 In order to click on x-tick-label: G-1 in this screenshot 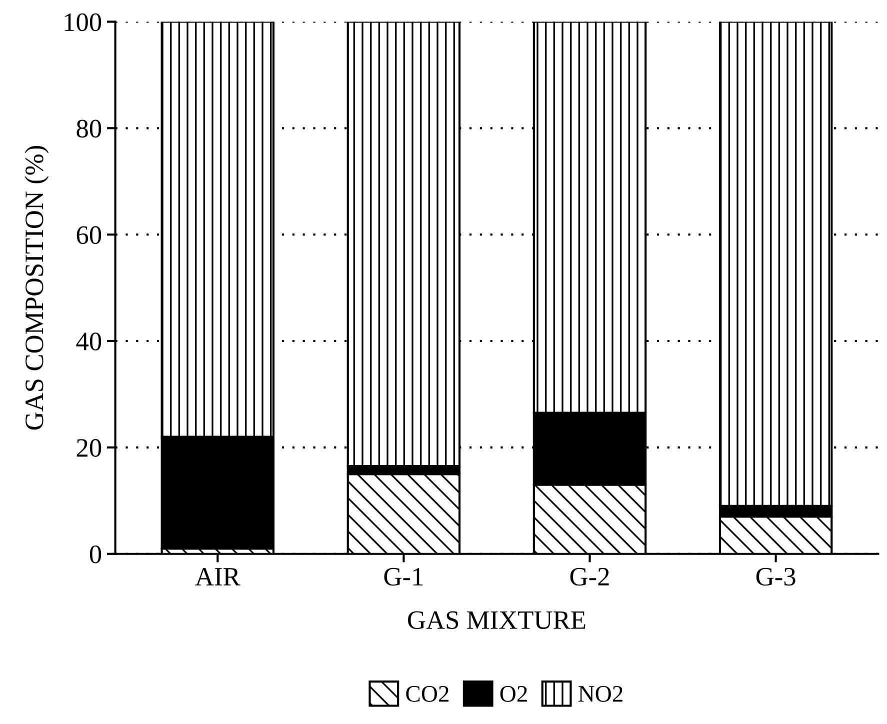, I will do `click(403, 577)`.